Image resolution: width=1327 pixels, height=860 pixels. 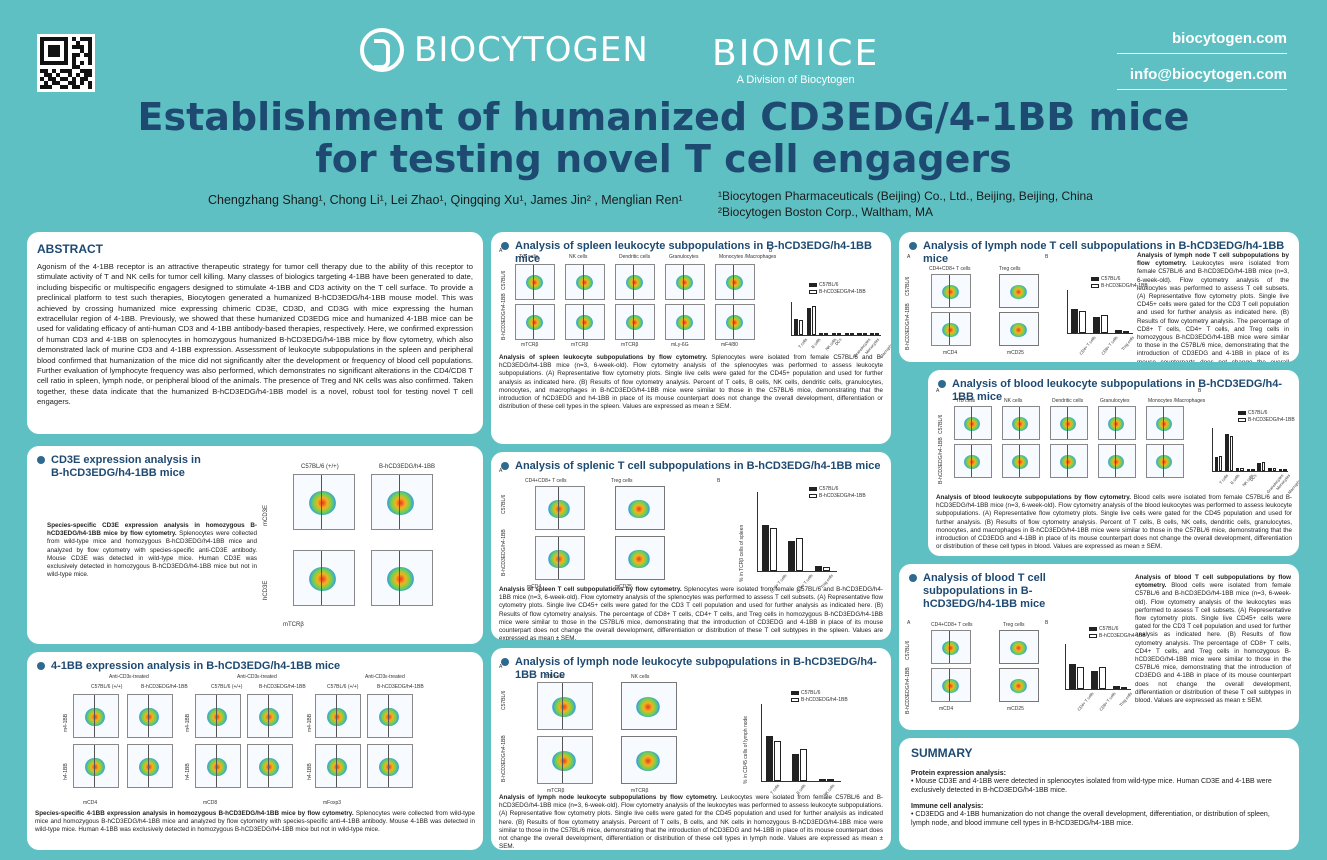 I want to click on xaxis-label: mF4/80, so click(x=729, y=345).